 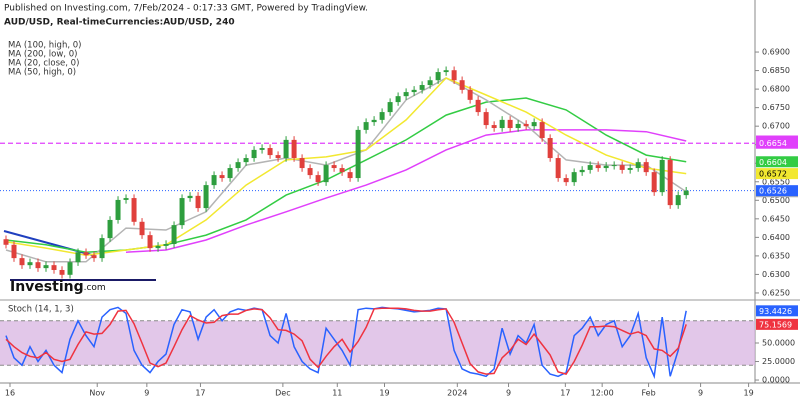 I want to click on x-tick-label: Nov, so click(x=97, y=393).